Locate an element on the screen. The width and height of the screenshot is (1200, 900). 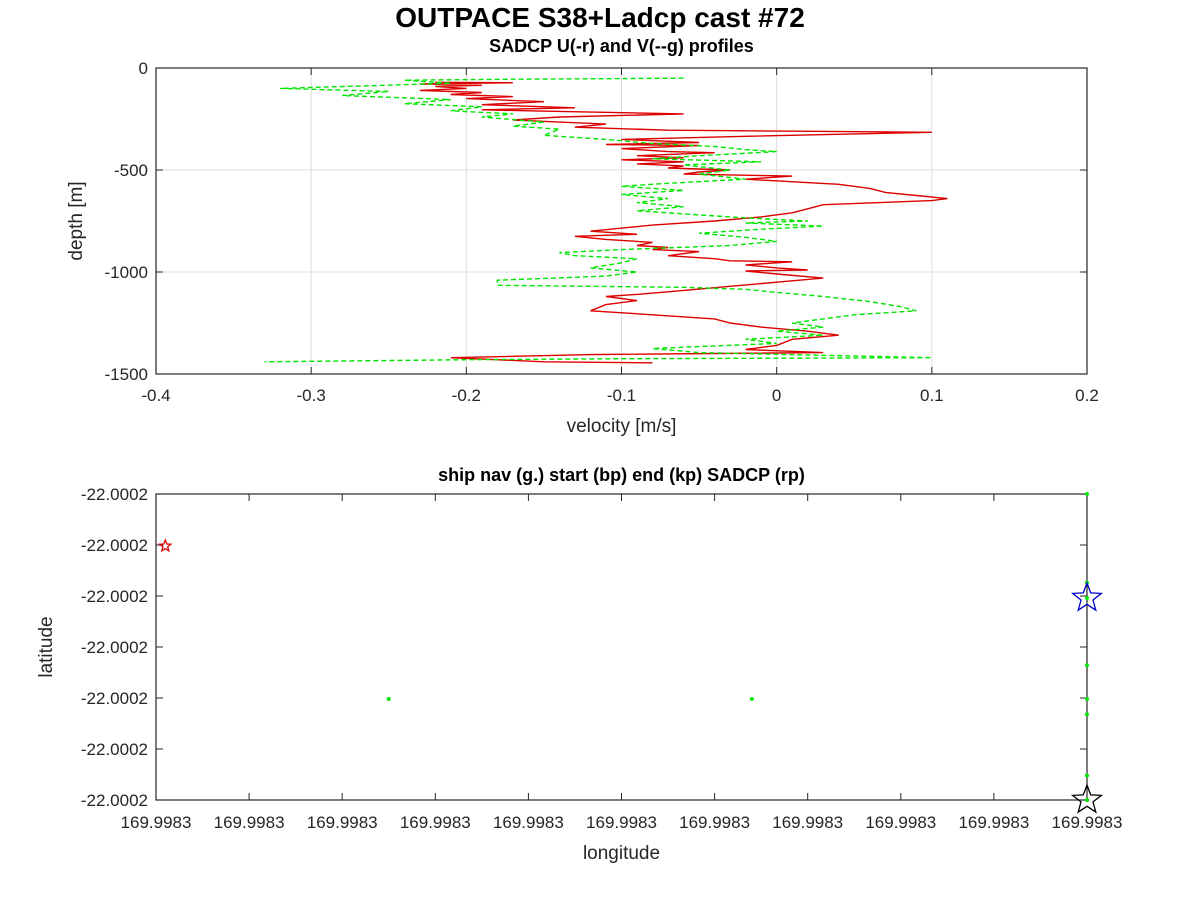
plot1-title: SADCP U(-r) and V(--g) profiles is located at coordinates (621, 46).